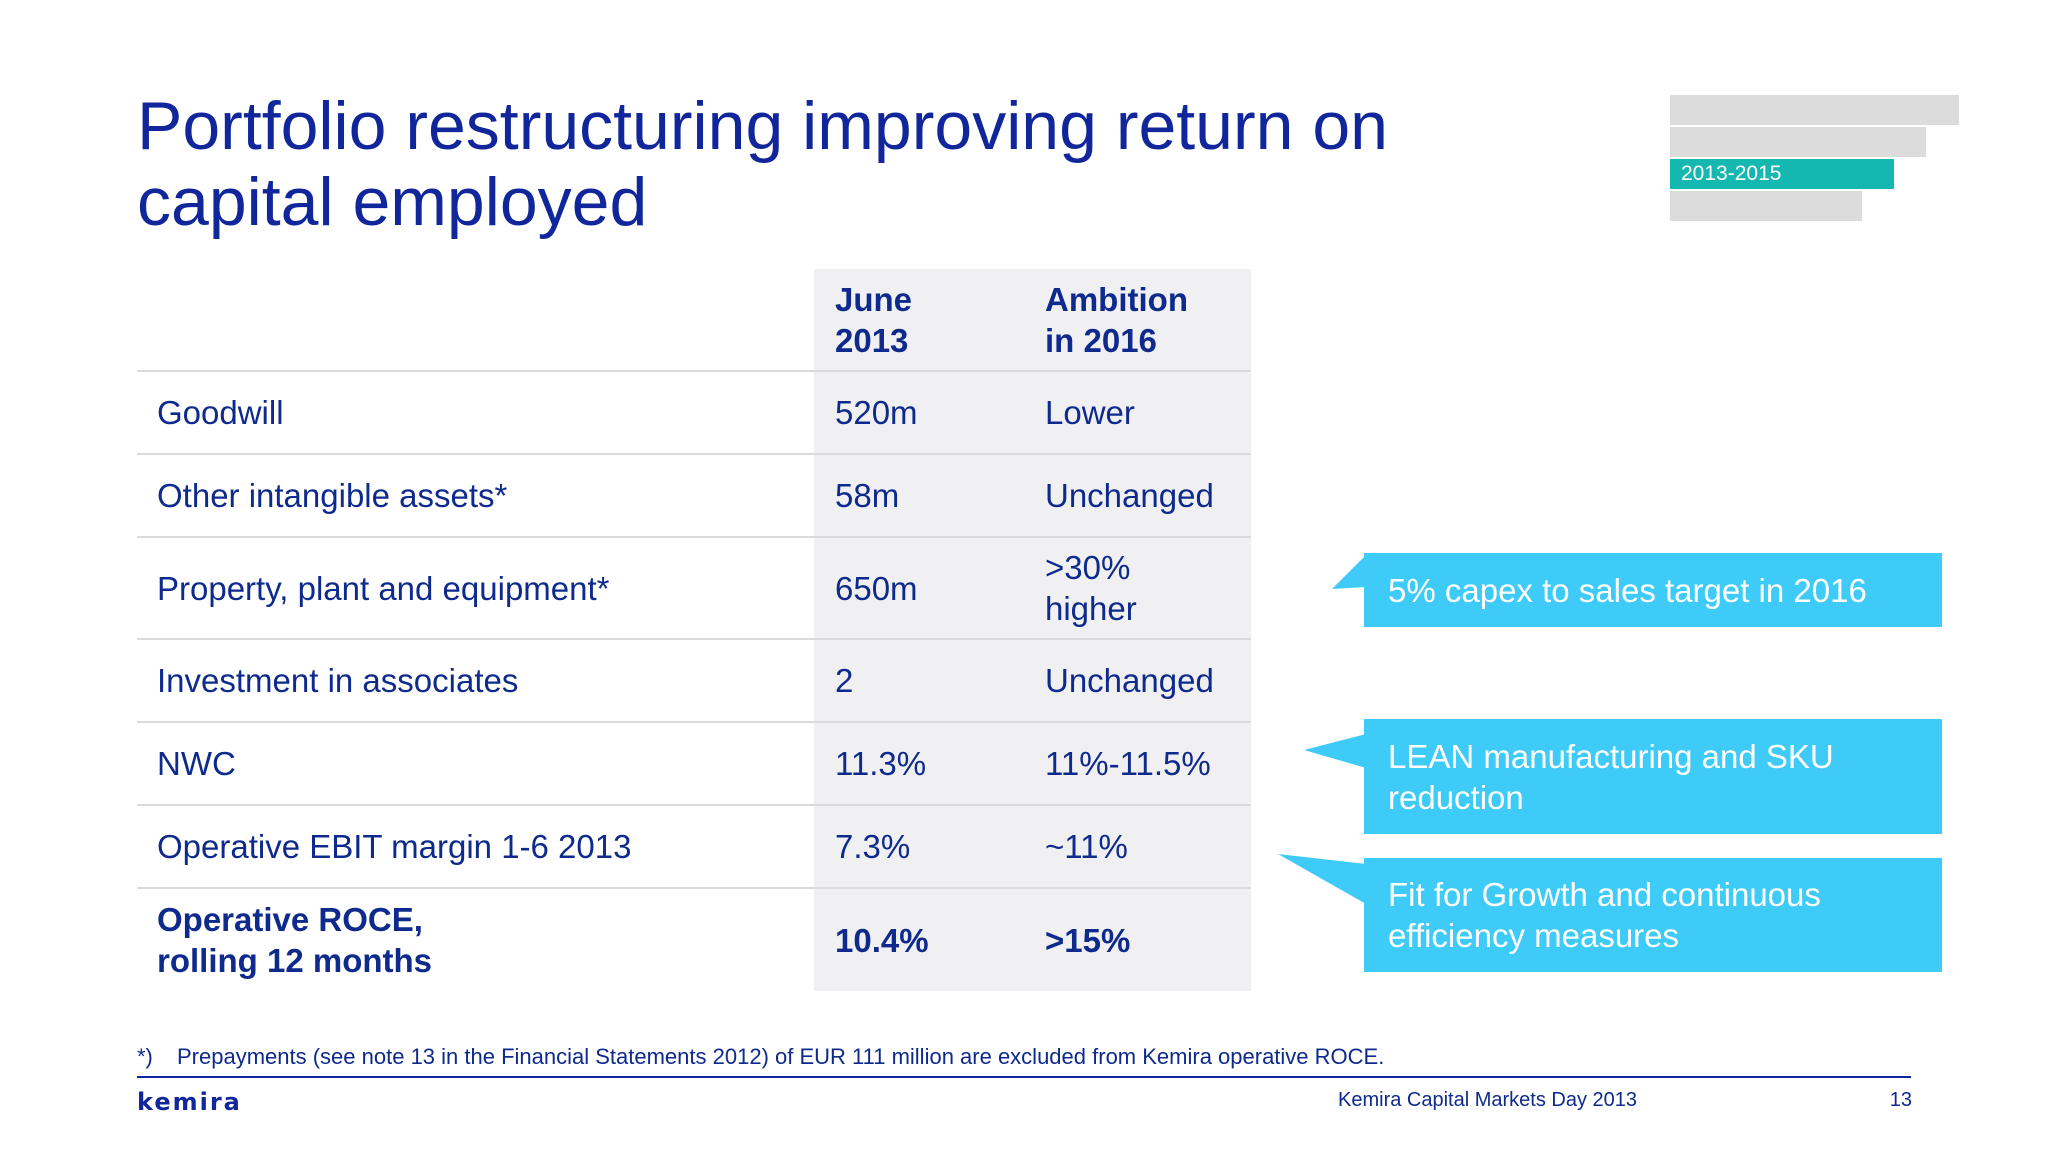  What do you see at coordinates (383, 588) in the screenshot?
I see `row-label: Property, plant and equipment*` at bounding box center [383, 588].